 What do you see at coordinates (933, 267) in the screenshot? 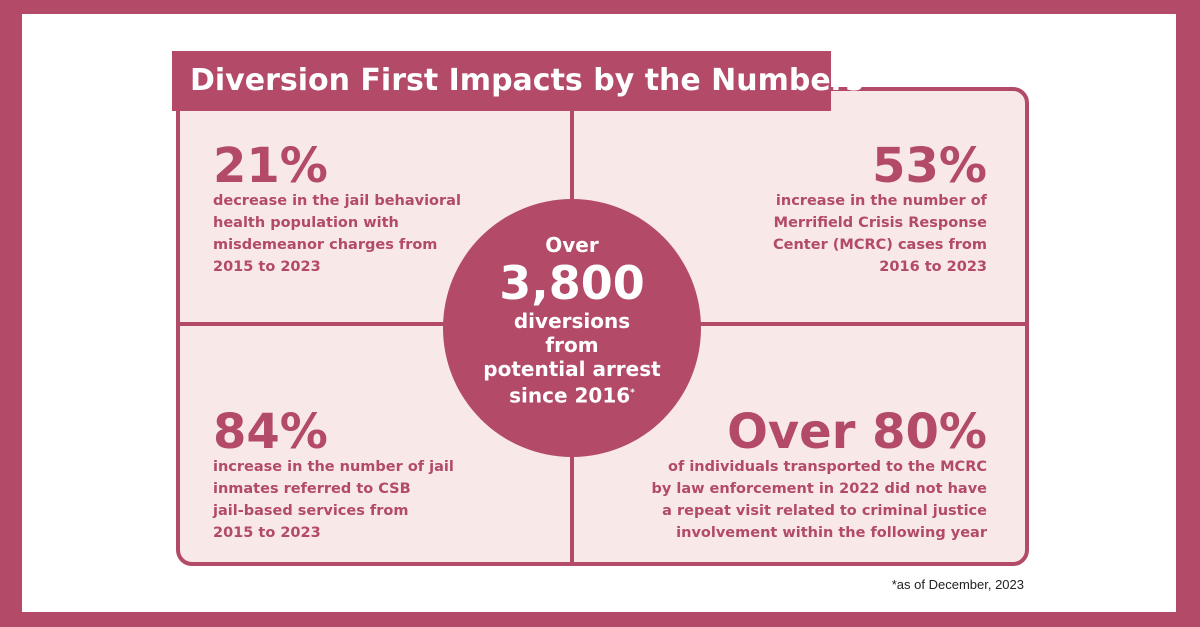
I see `stat-desc-line: 2016 to 2023` at bounding box center [933, 267].